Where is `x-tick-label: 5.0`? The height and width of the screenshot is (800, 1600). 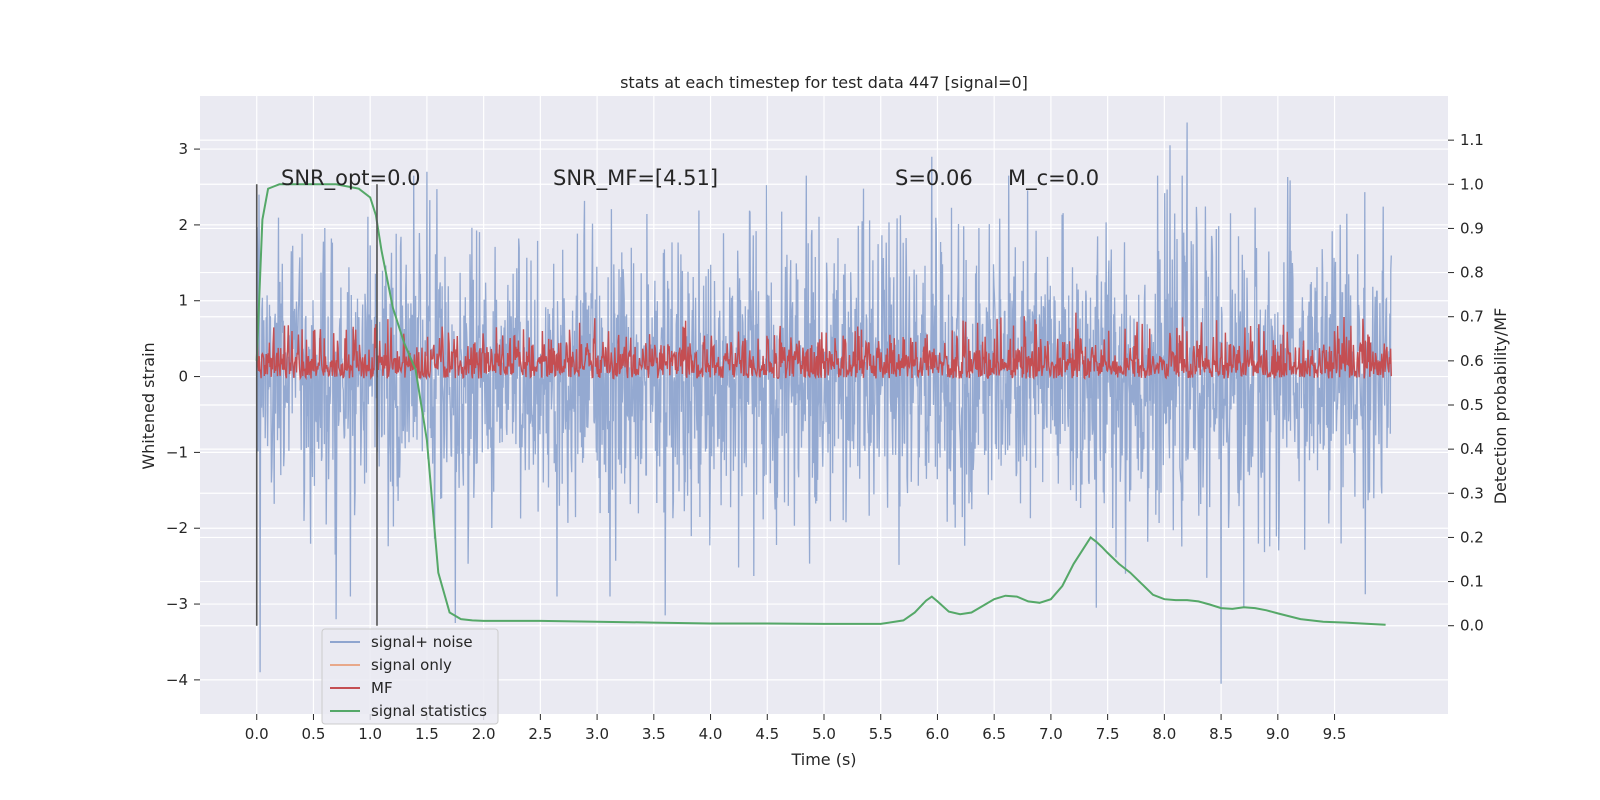
x-tick-label: 5.0 is located at coordinates (824, 734).